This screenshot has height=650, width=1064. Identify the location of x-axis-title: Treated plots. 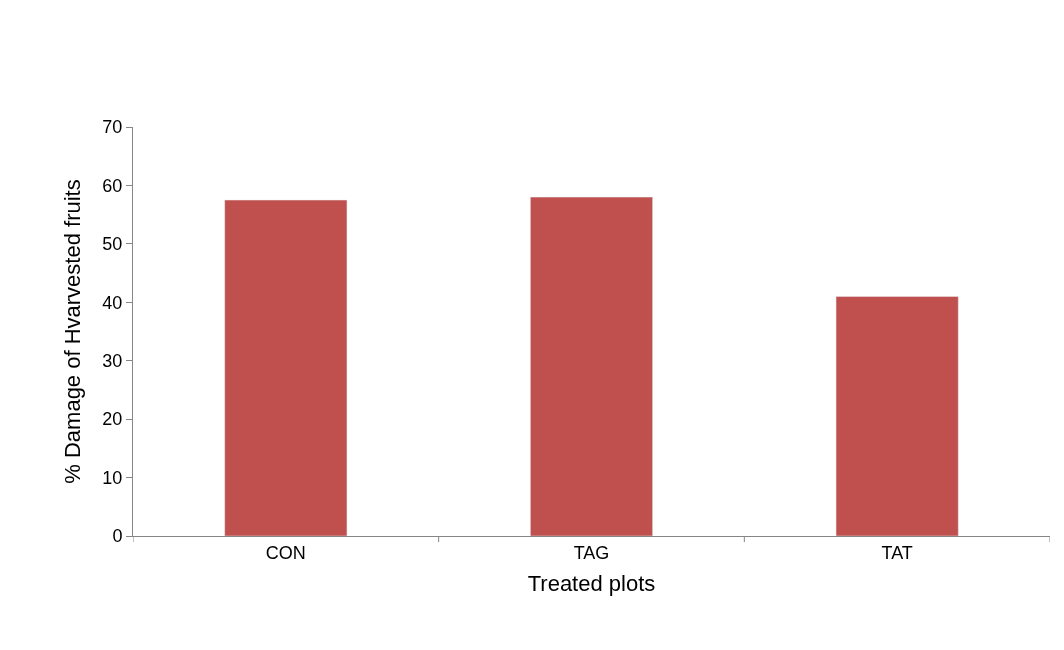
(591, 584).